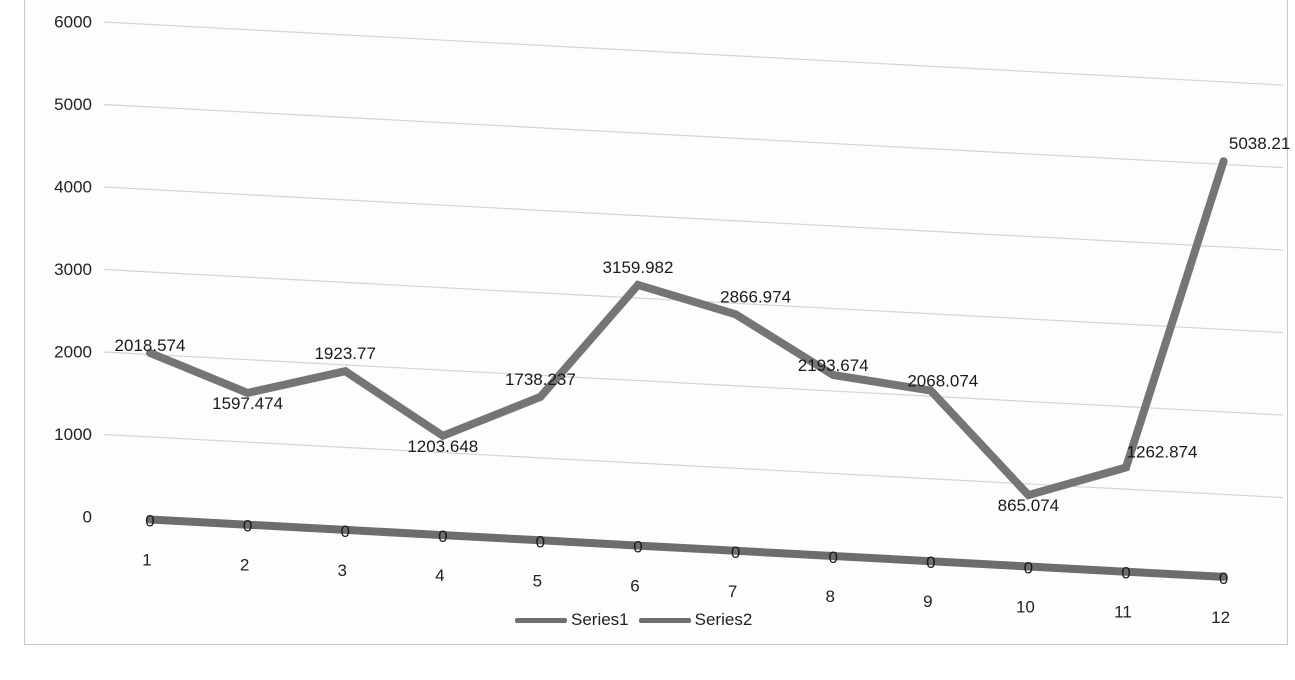  Describe the element at coordinates (73, 269) in the screenshot. I see `y-tick-label: 3000` at that location.